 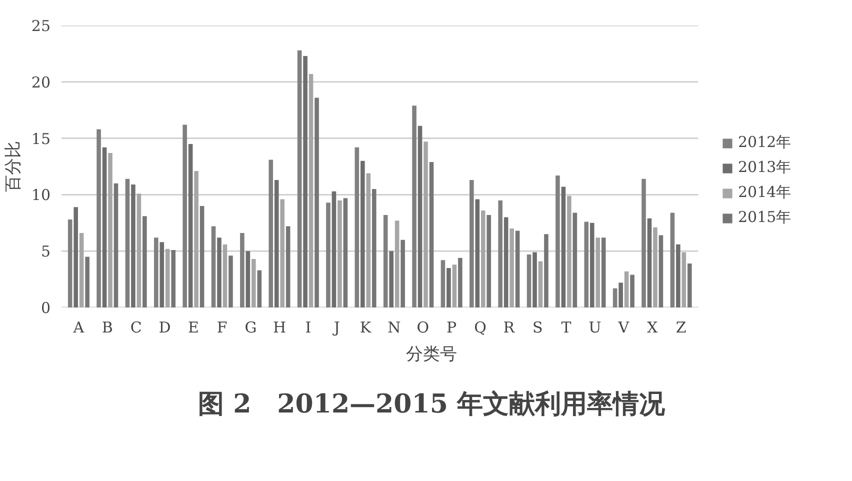 I want to click on x-tick-label: F, so click(x=222, y=327).